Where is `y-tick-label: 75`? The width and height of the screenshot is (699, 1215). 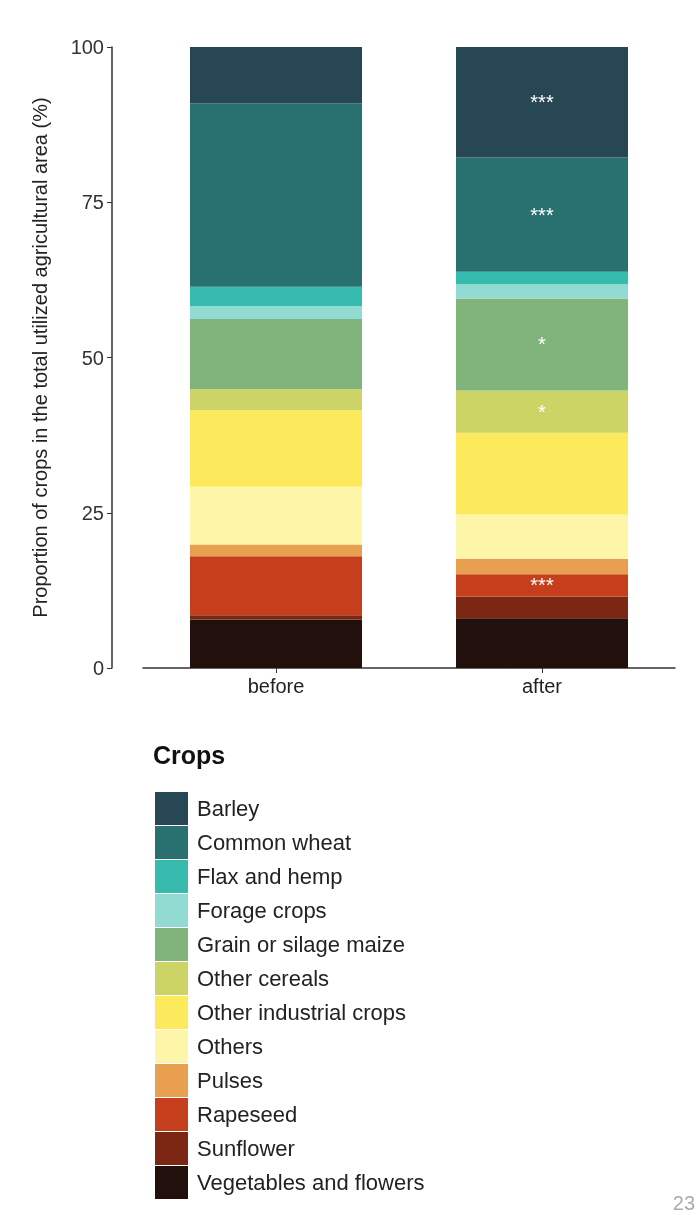
y-tick-label: 75 is located at coordinates (92, 202).